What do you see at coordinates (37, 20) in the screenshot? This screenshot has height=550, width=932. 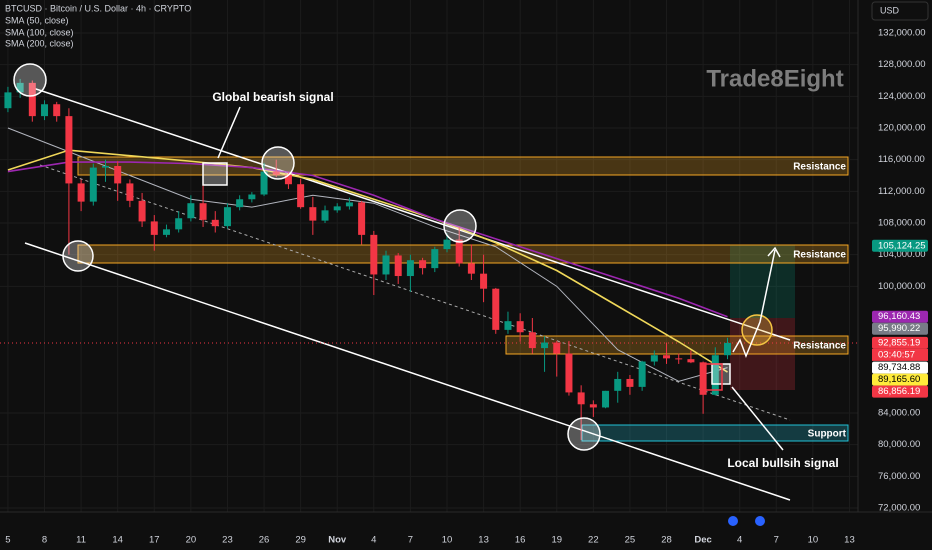 I see `header-line: SMA (50, close)` at bounding box center [37, 20].